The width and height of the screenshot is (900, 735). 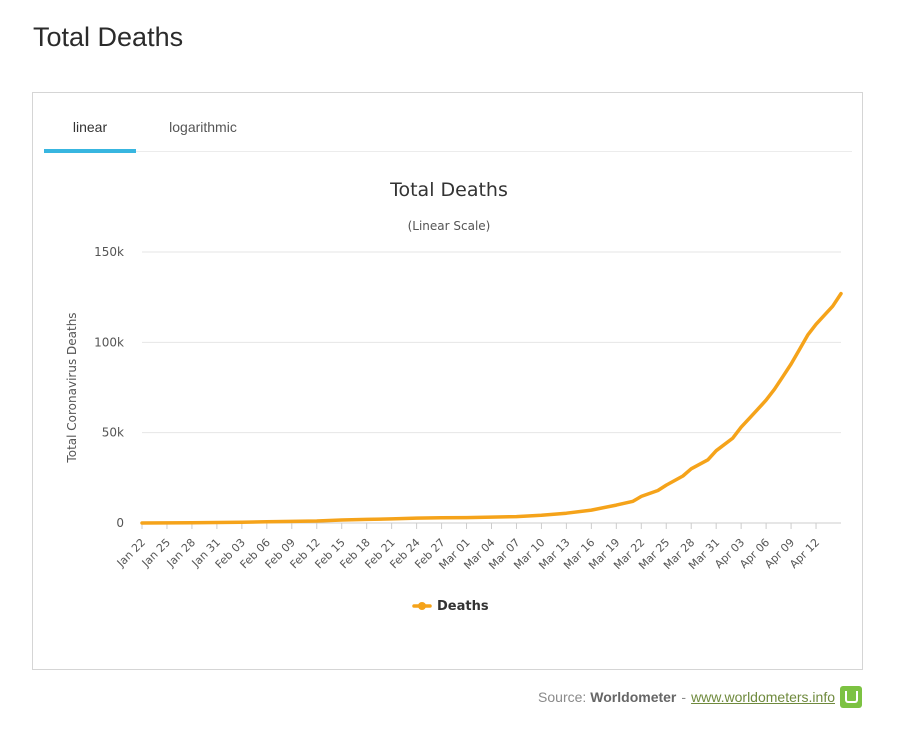 What do you see at coordinates (113, 433) in the screenshot?
I see `y-tick-label: 50k` at bounding box center [113, 433].